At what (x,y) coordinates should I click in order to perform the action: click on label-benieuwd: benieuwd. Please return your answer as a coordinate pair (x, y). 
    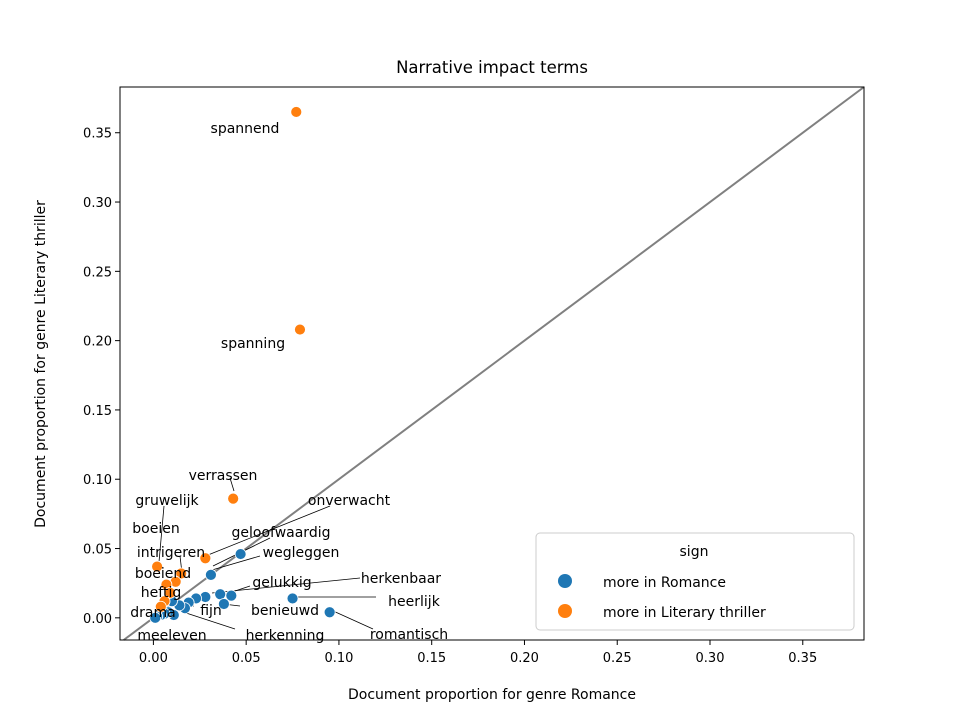
    Looking at the image, I should click on (285, 611).